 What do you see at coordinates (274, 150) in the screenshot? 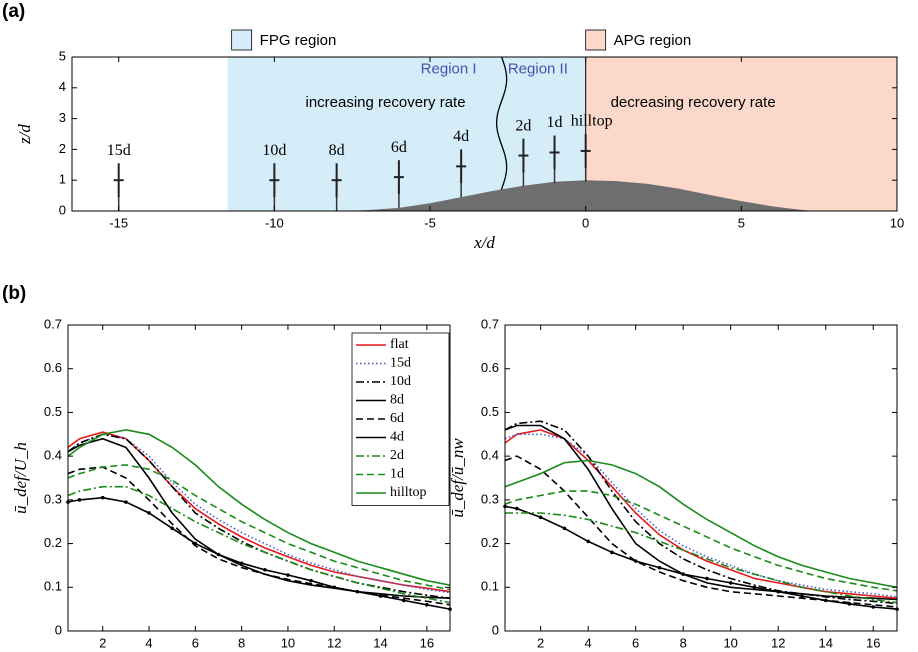
I see `turbine-label: 10d` at bounding box center [274, 150].